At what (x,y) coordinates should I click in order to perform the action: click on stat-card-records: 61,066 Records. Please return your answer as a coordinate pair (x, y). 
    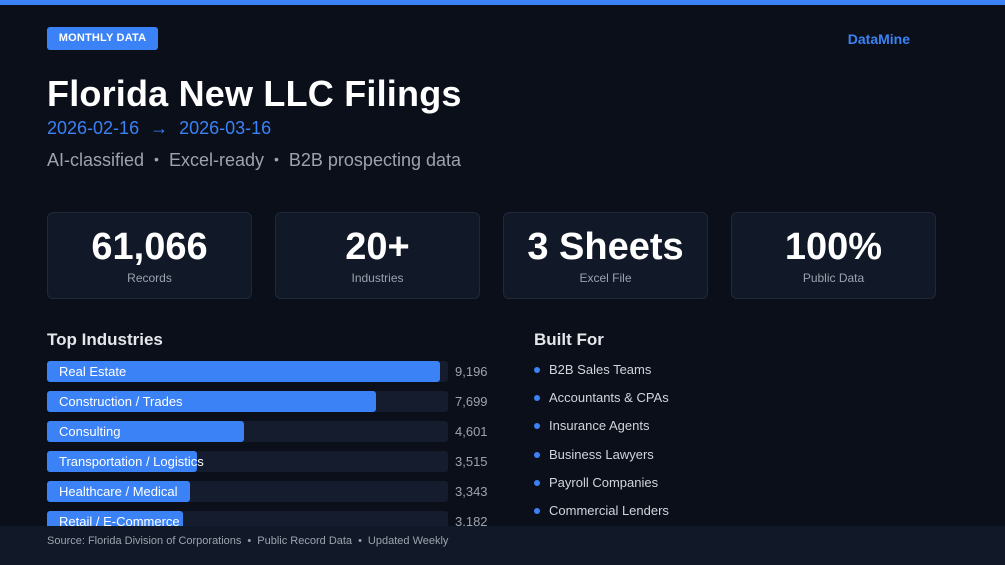
    Looking at the image, I should click on (149, 255).